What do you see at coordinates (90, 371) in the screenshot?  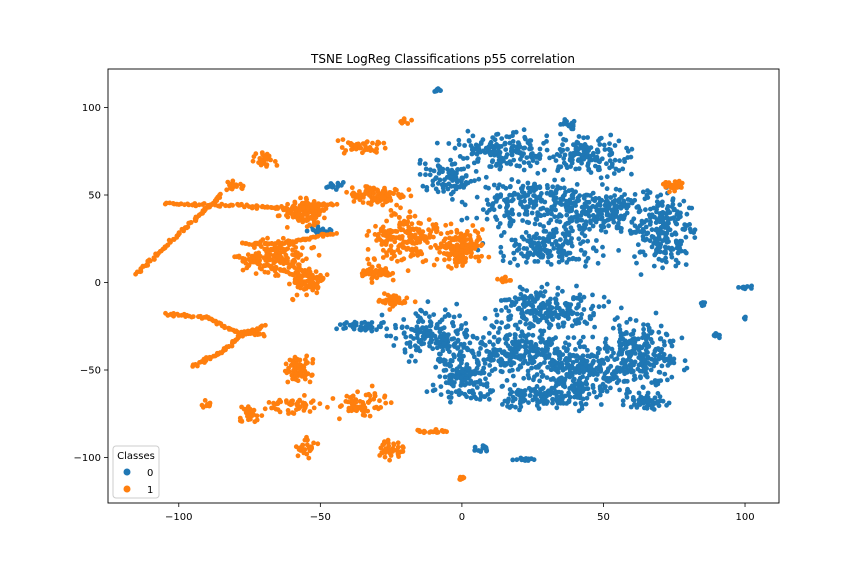 I see `y-tick-label: −50` at bounding box center [90, 371].